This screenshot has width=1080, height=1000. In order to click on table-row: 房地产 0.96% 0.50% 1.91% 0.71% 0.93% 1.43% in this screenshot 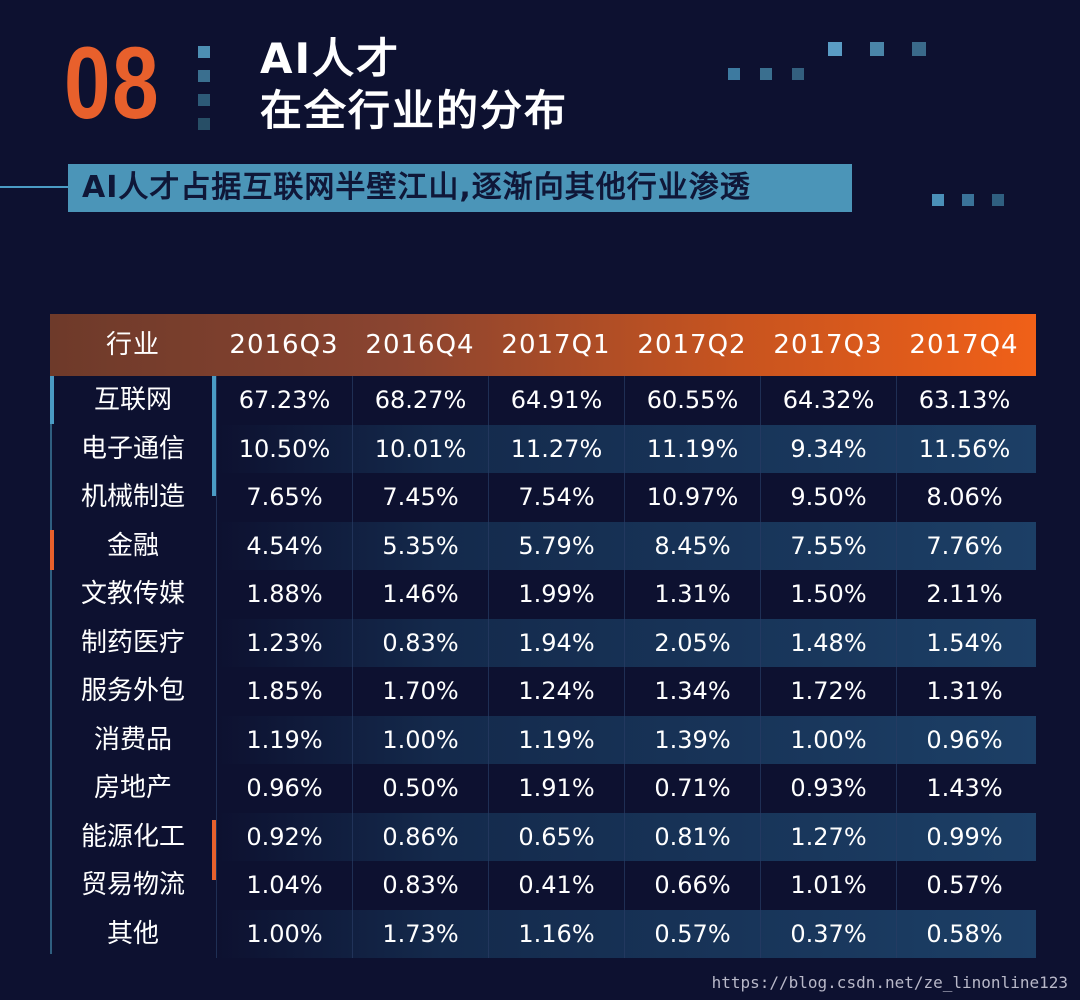, I will do `click(543, 788)`.